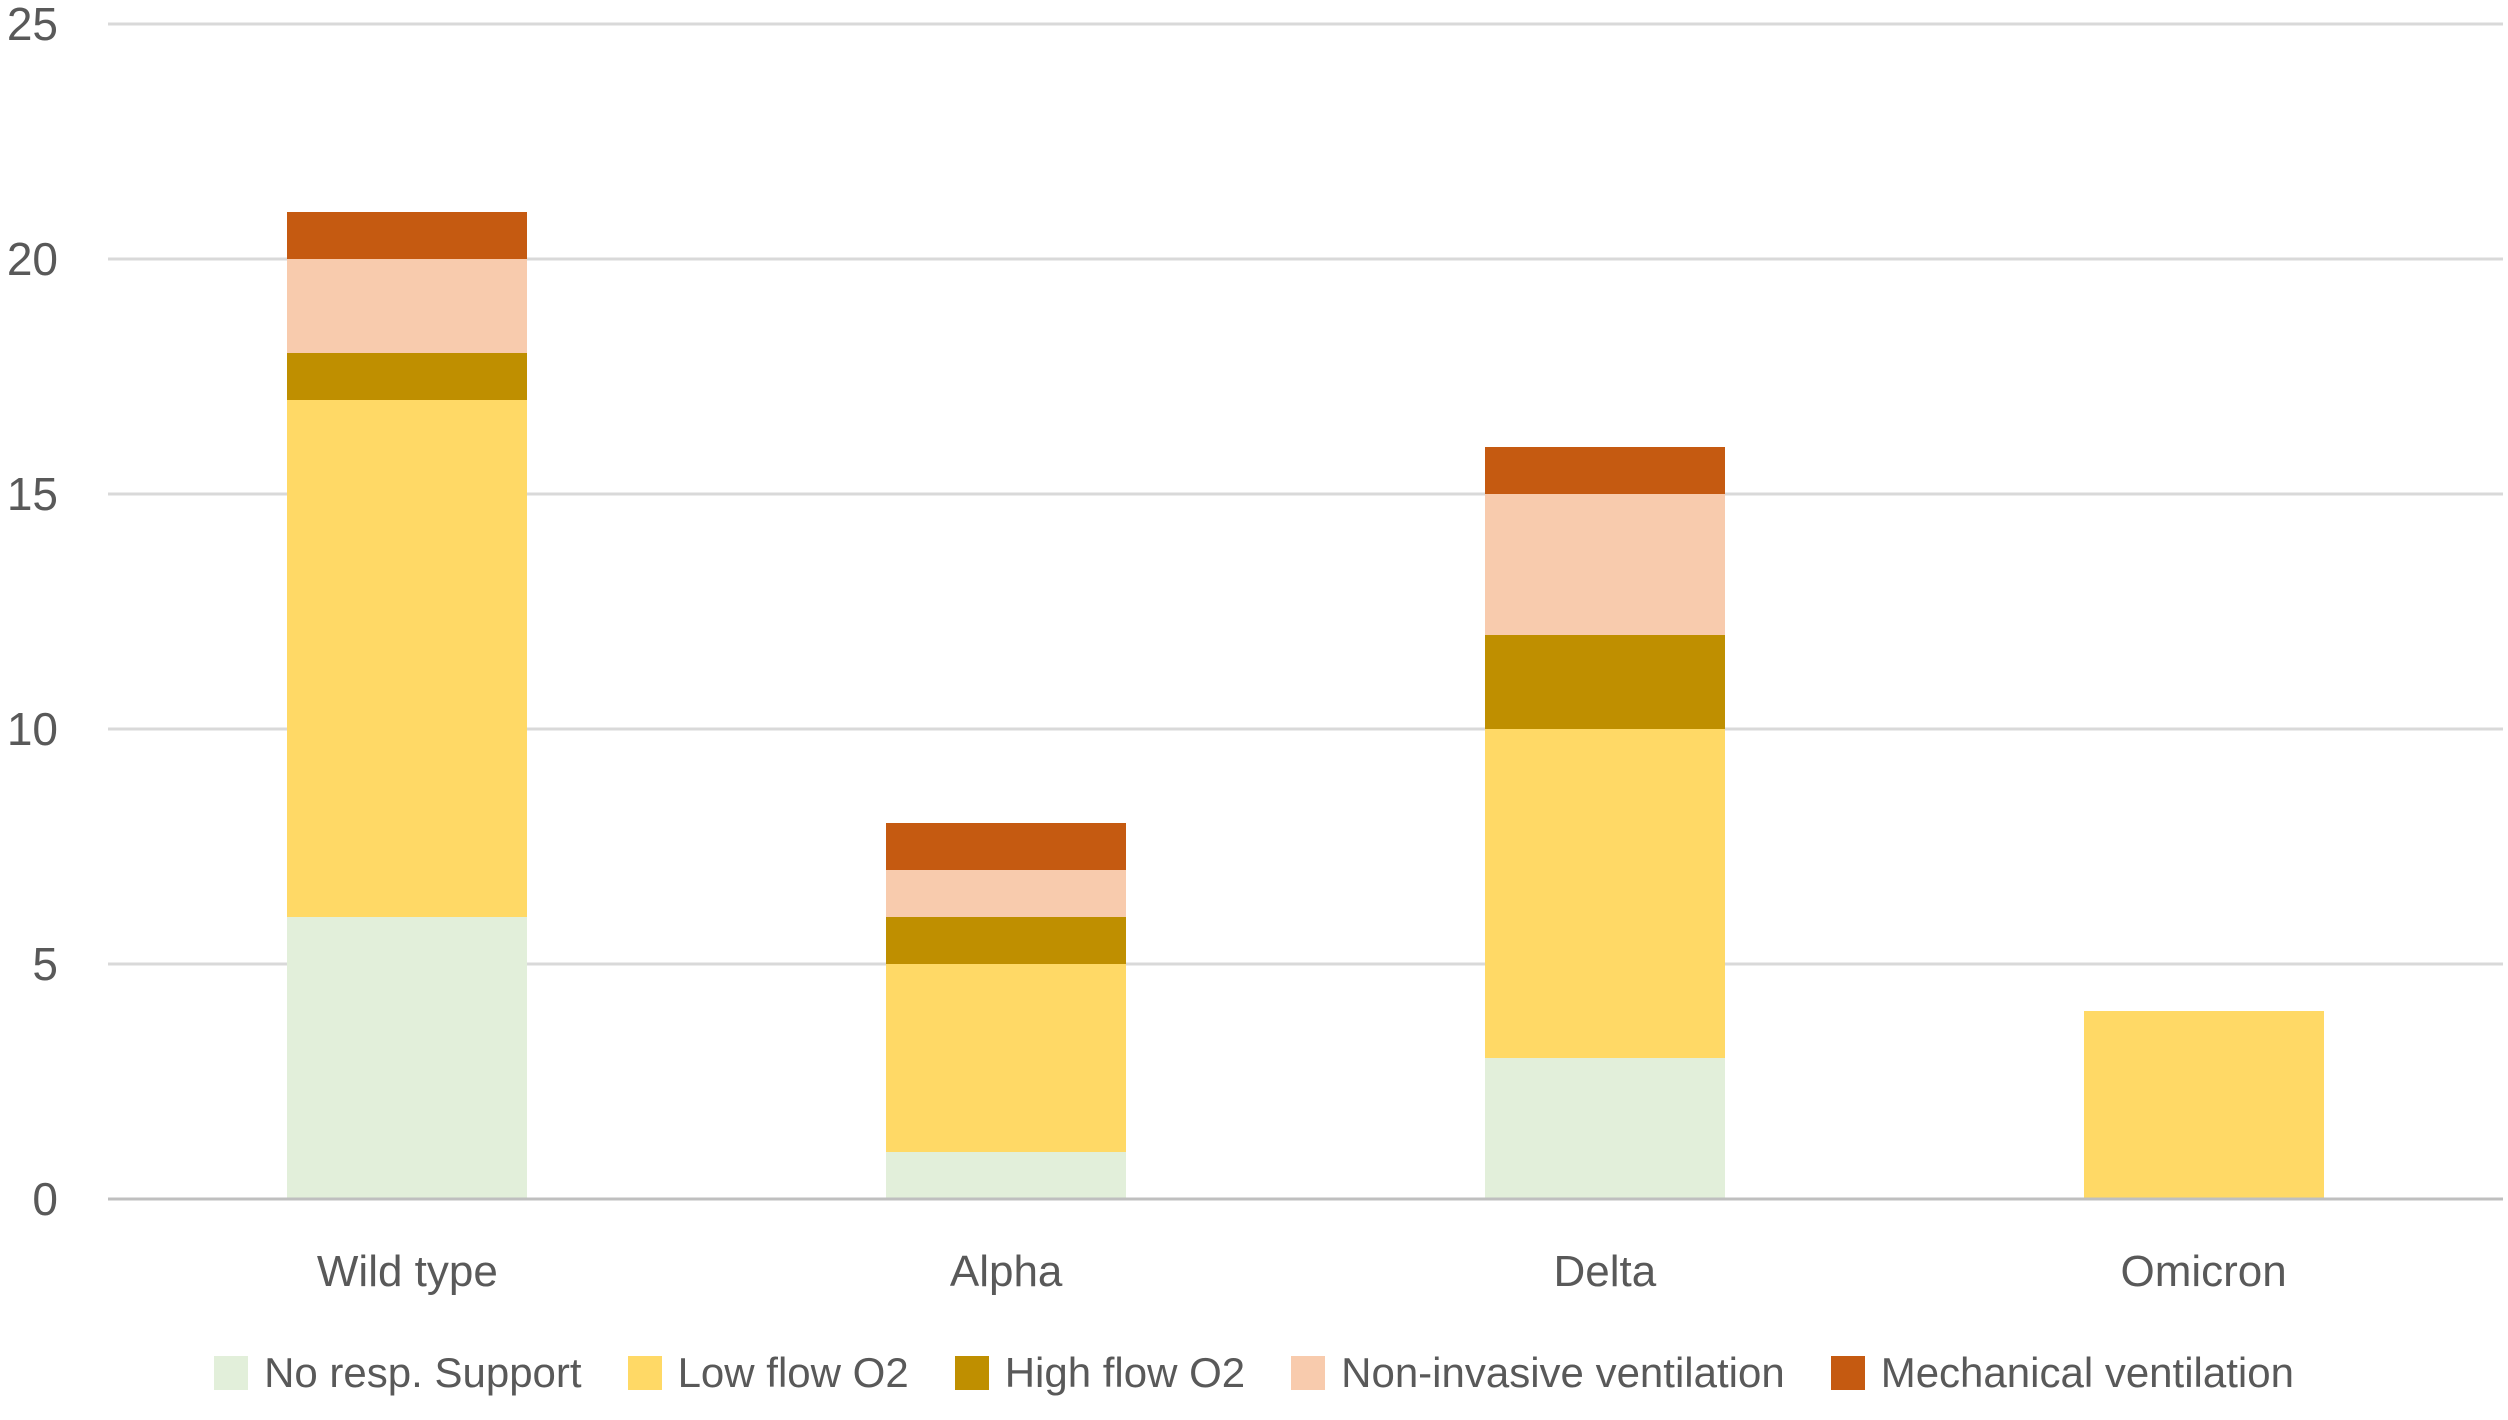 The image size is (2508, 1420). I want to click on x-tick-label-omicron: Omicron, so click(2203, 1271).